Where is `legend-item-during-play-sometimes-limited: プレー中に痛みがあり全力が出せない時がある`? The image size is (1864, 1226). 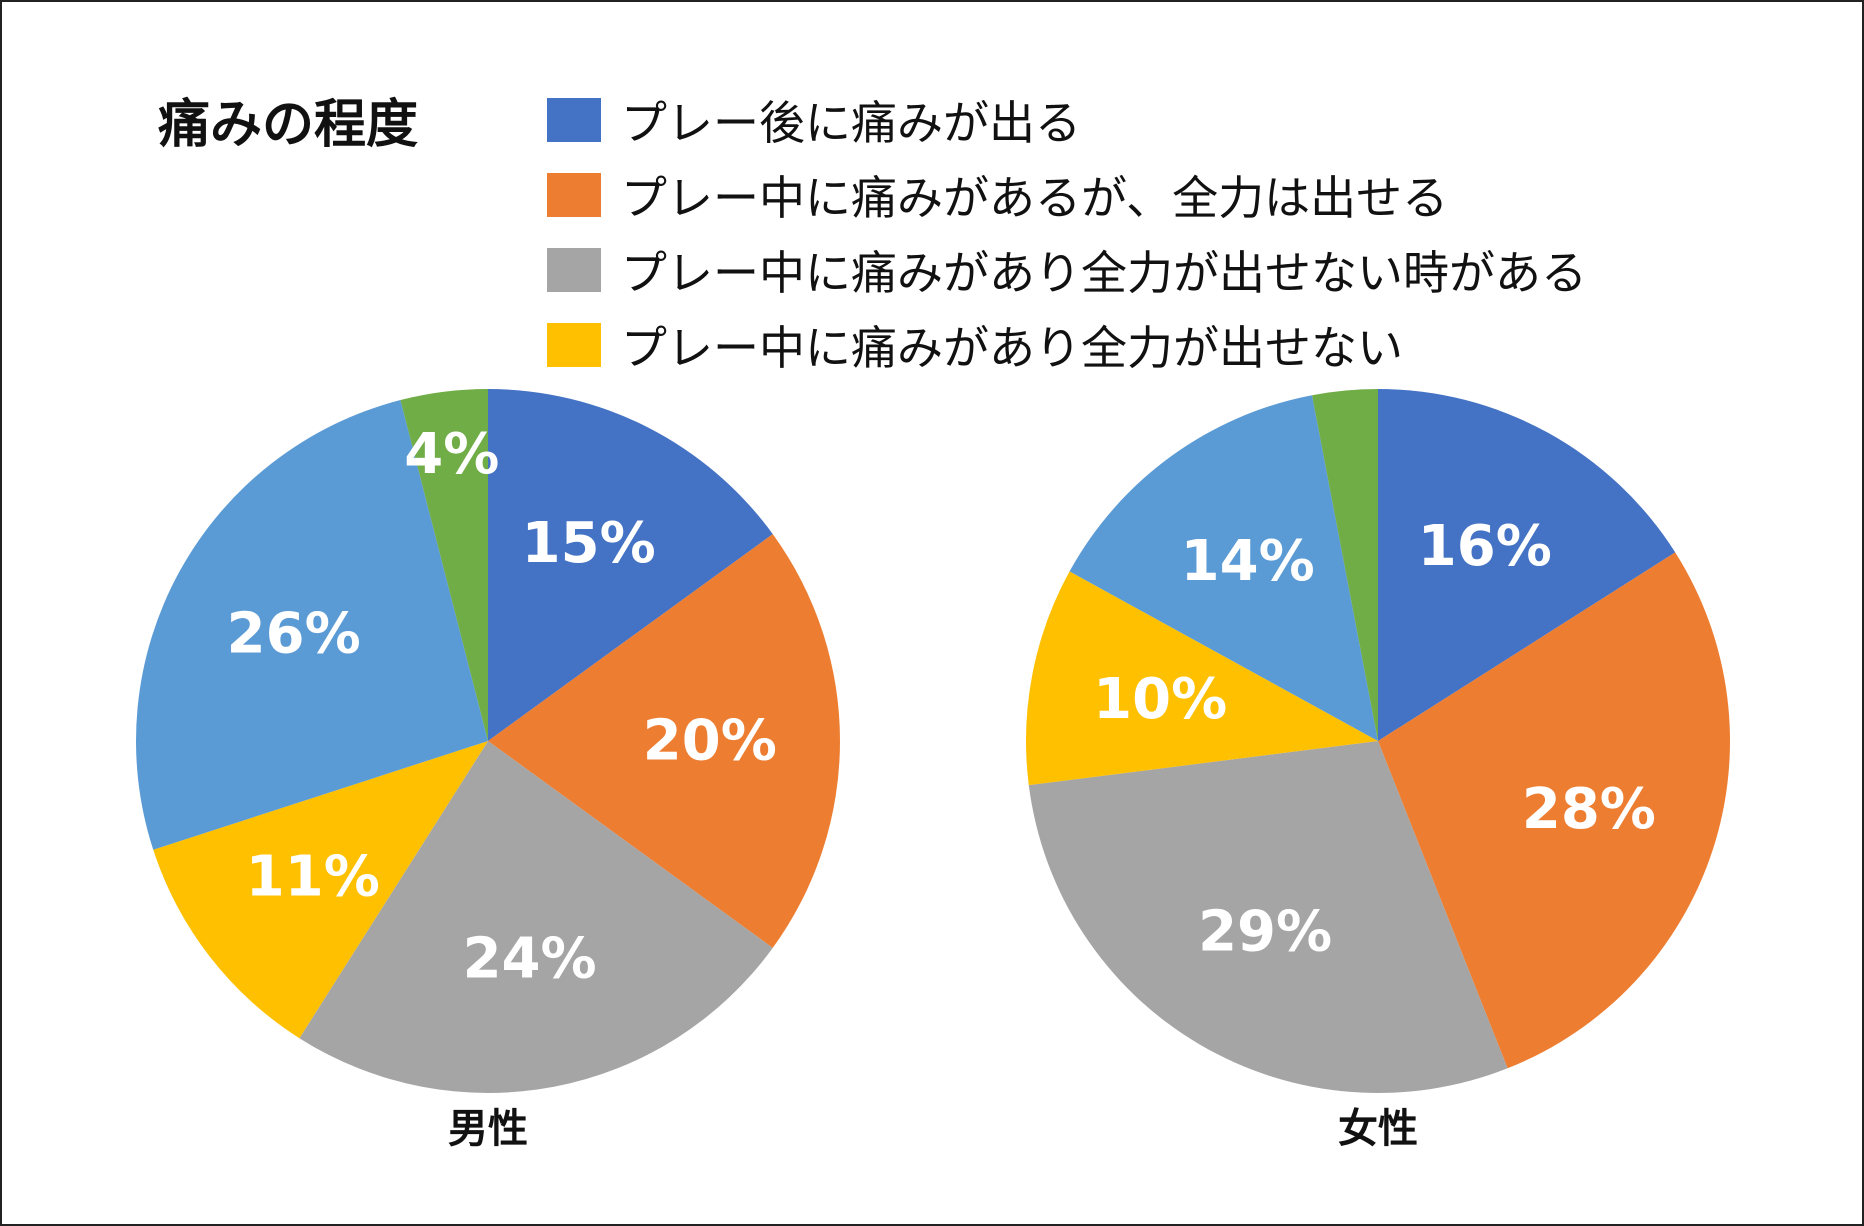
legend-item-during-play-sometimes-limited: プレー中に痛みがあり全力が出せない時がある is located at coordinates (1067, 269).